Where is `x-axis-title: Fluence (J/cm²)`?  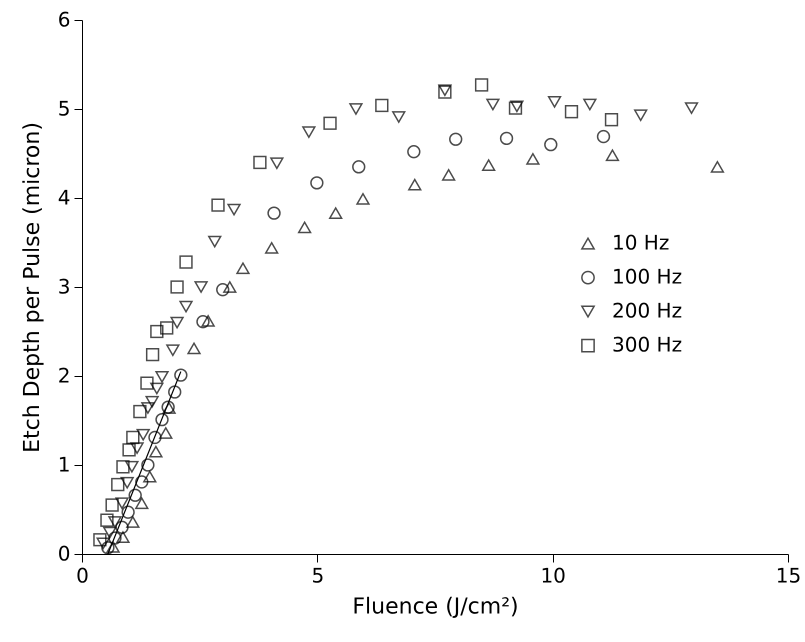 x-axis-title: Fluence (J/cm²) is located at coordinates (435, 607).